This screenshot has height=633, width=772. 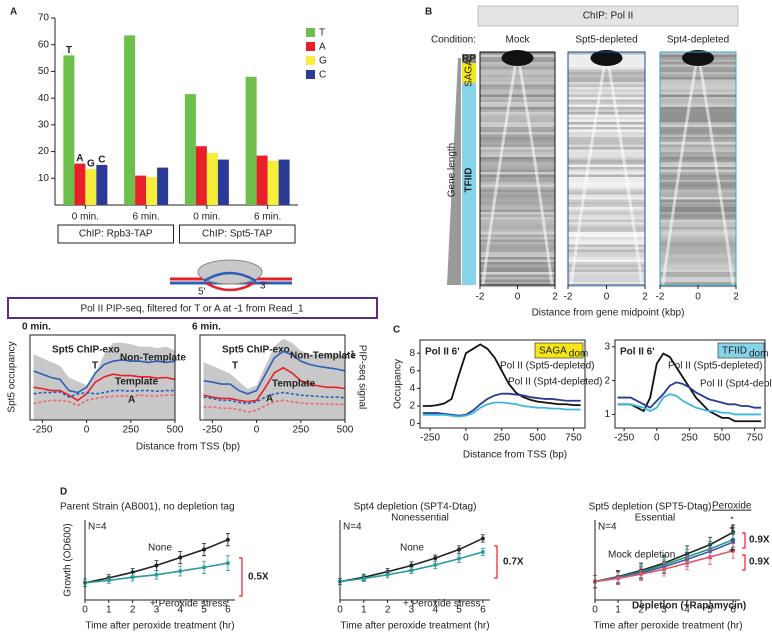 What do you see at coordinates (758, 354) in the screenshot?
I see `legend-box-sub: dom` at bounding box center [758, 354].